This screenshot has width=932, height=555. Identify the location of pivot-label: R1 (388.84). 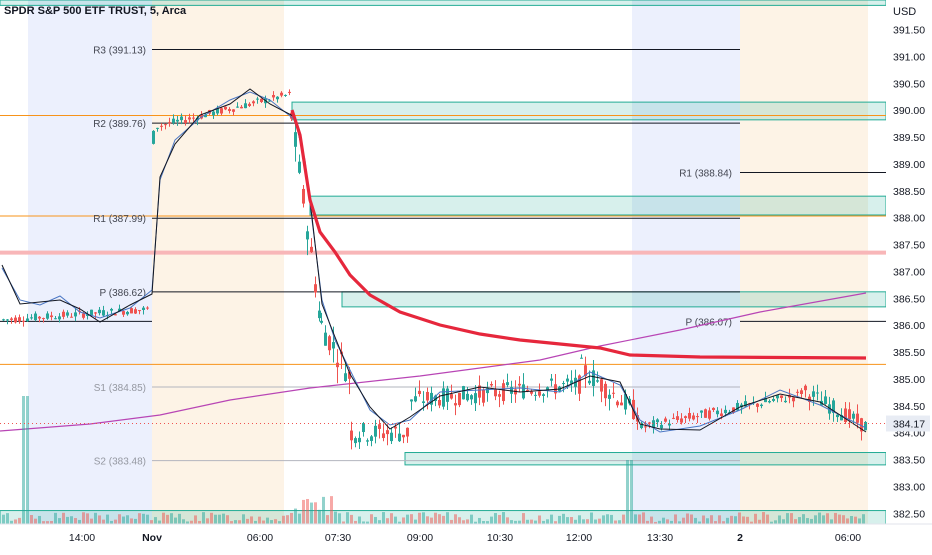
(705, 174).